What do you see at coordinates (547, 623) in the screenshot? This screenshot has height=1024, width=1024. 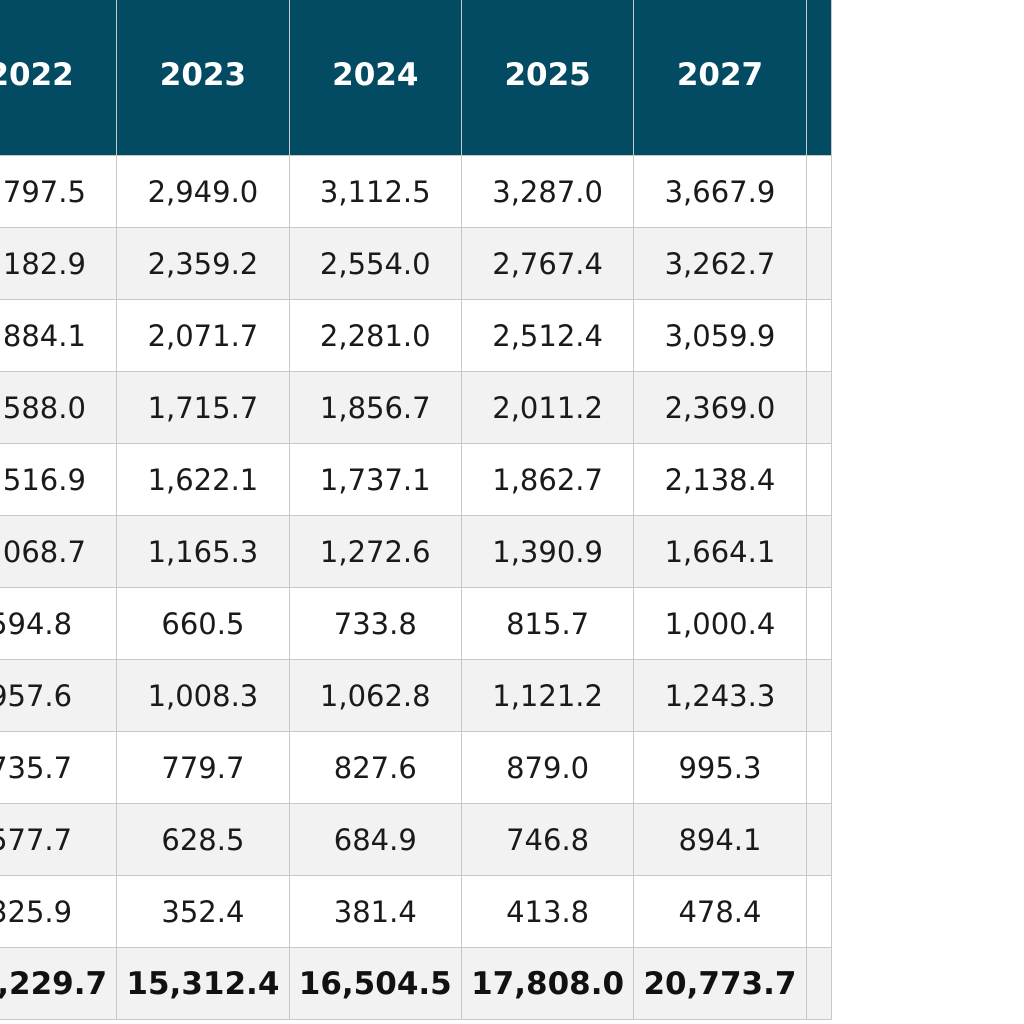 I see `table-cell: 815.7` at bounding box center [547, 623].